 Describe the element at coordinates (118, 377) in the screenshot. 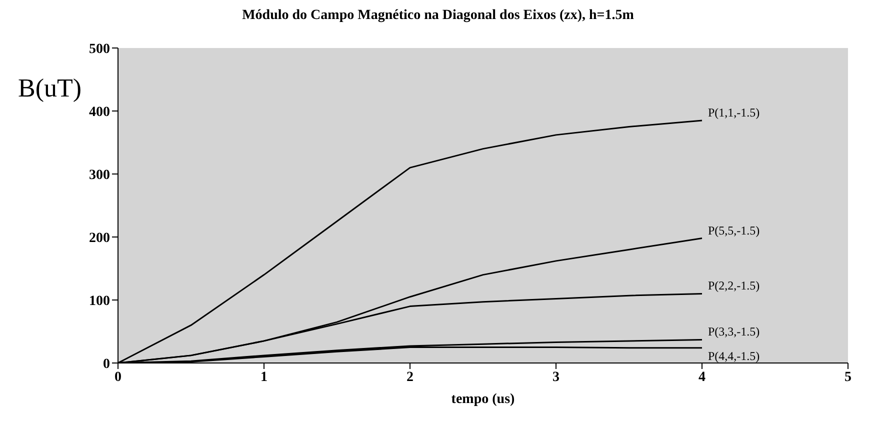

I see `x-tick-label: 0` at that location.